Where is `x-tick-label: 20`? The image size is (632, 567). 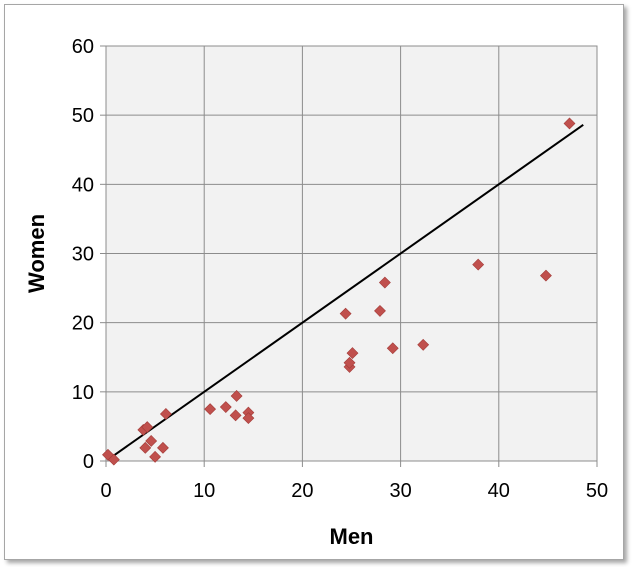
x-tick-label: 20 is located at coordinates (302, 491).